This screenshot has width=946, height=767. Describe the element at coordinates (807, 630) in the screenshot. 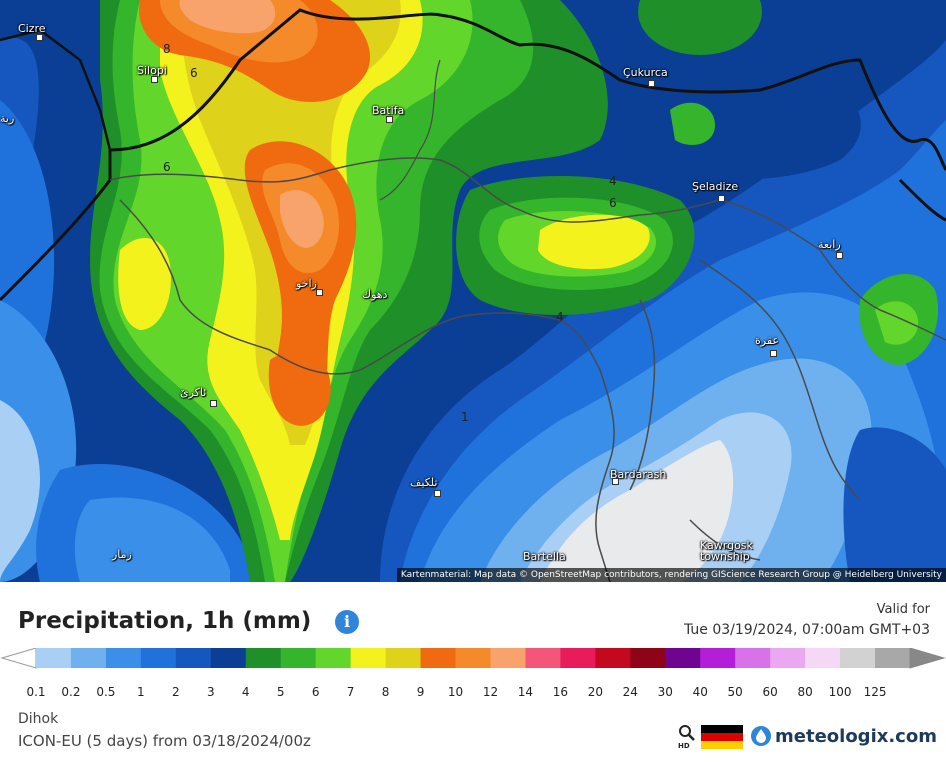

I see `valid-time: Tue 03/19/2024, 07:00am GMT+03` at that location.